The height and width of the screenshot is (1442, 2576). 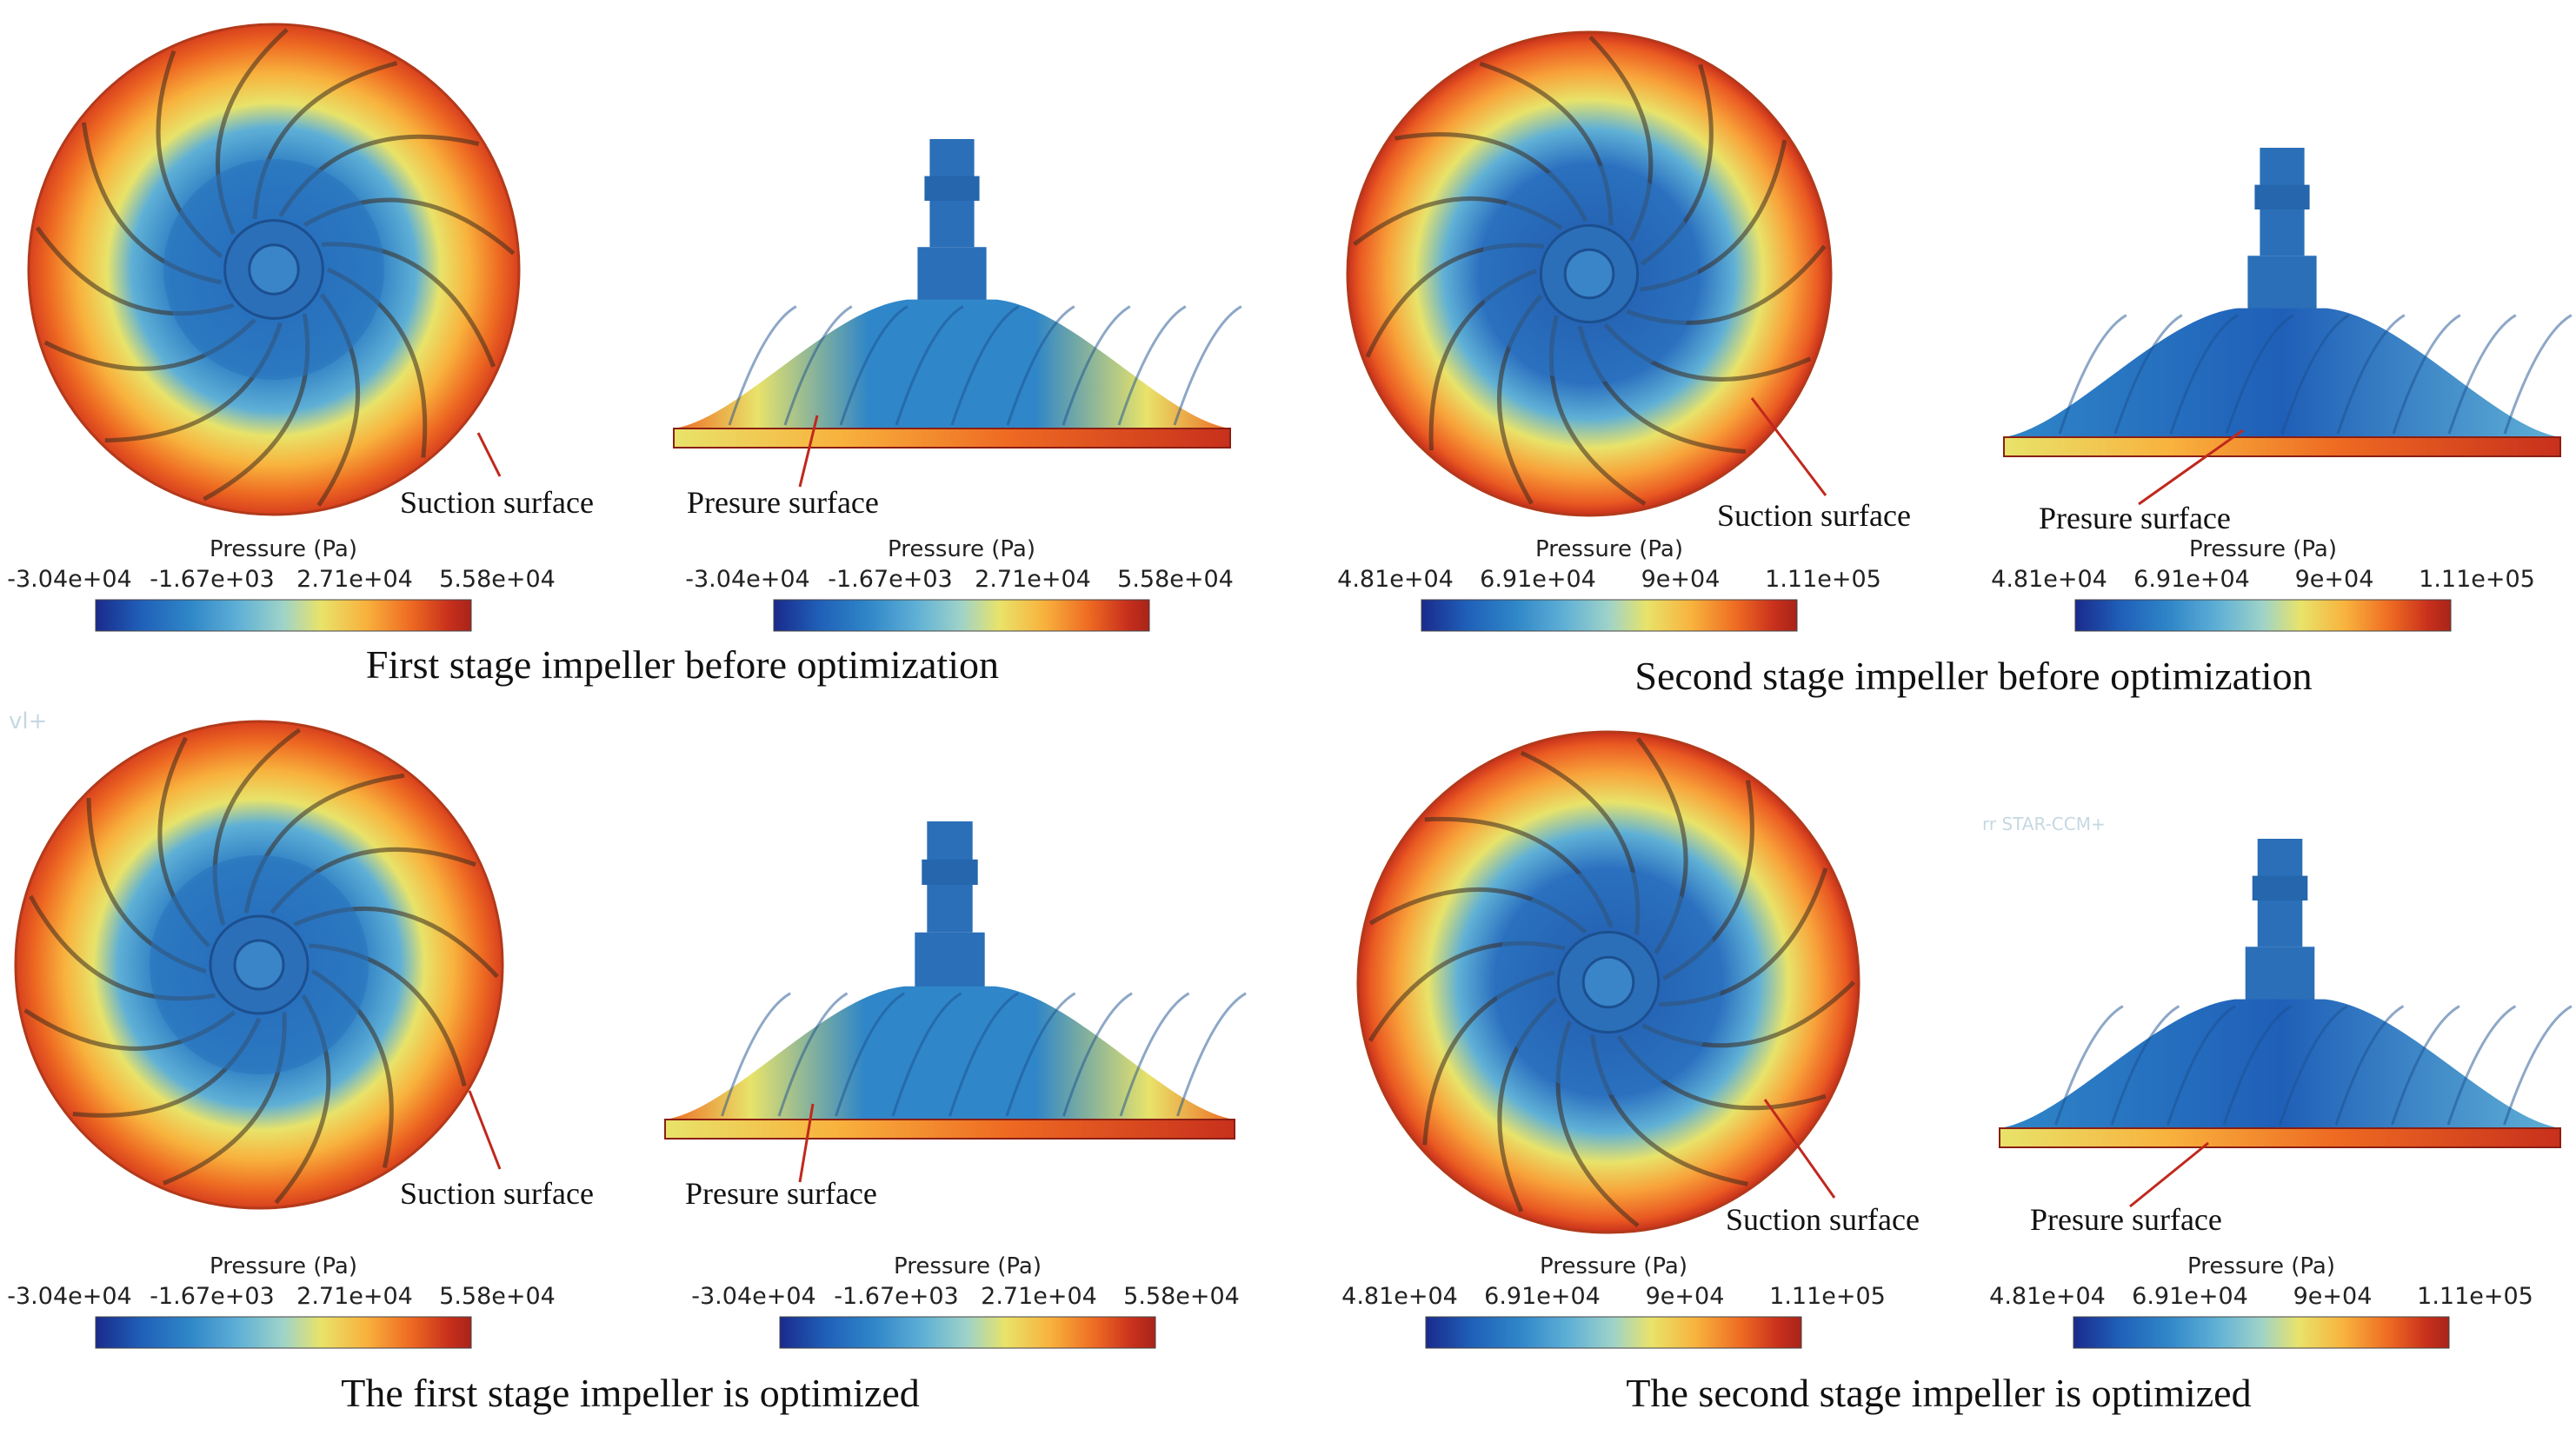 What do you see at coordinates (1938, 1393) in the screenshot?
I see `panel-caption: The second stage impeller is optimized` at bounding box center [1938, 1393].